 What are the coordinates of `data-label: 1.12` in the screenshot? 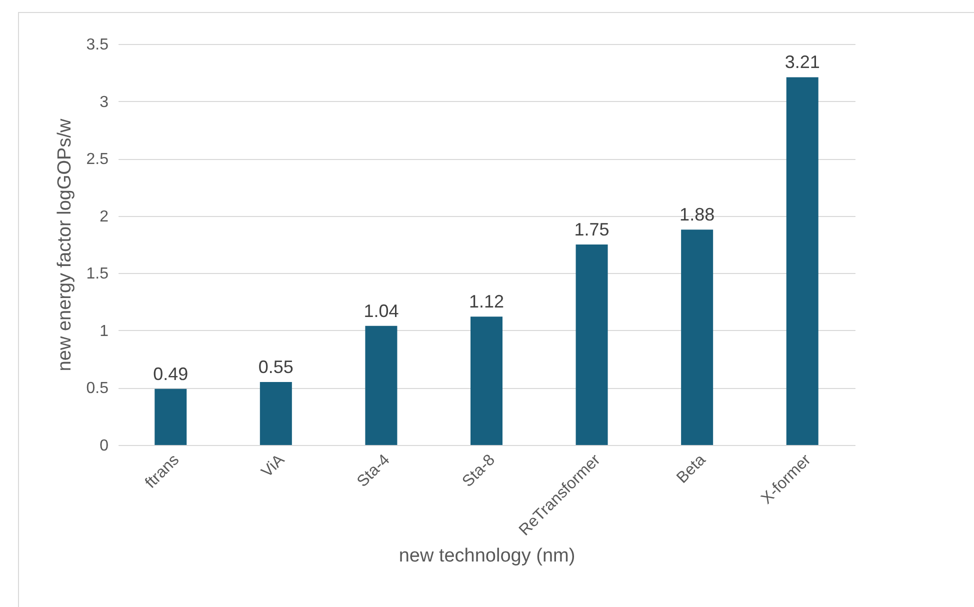 It's located at (486, 302).